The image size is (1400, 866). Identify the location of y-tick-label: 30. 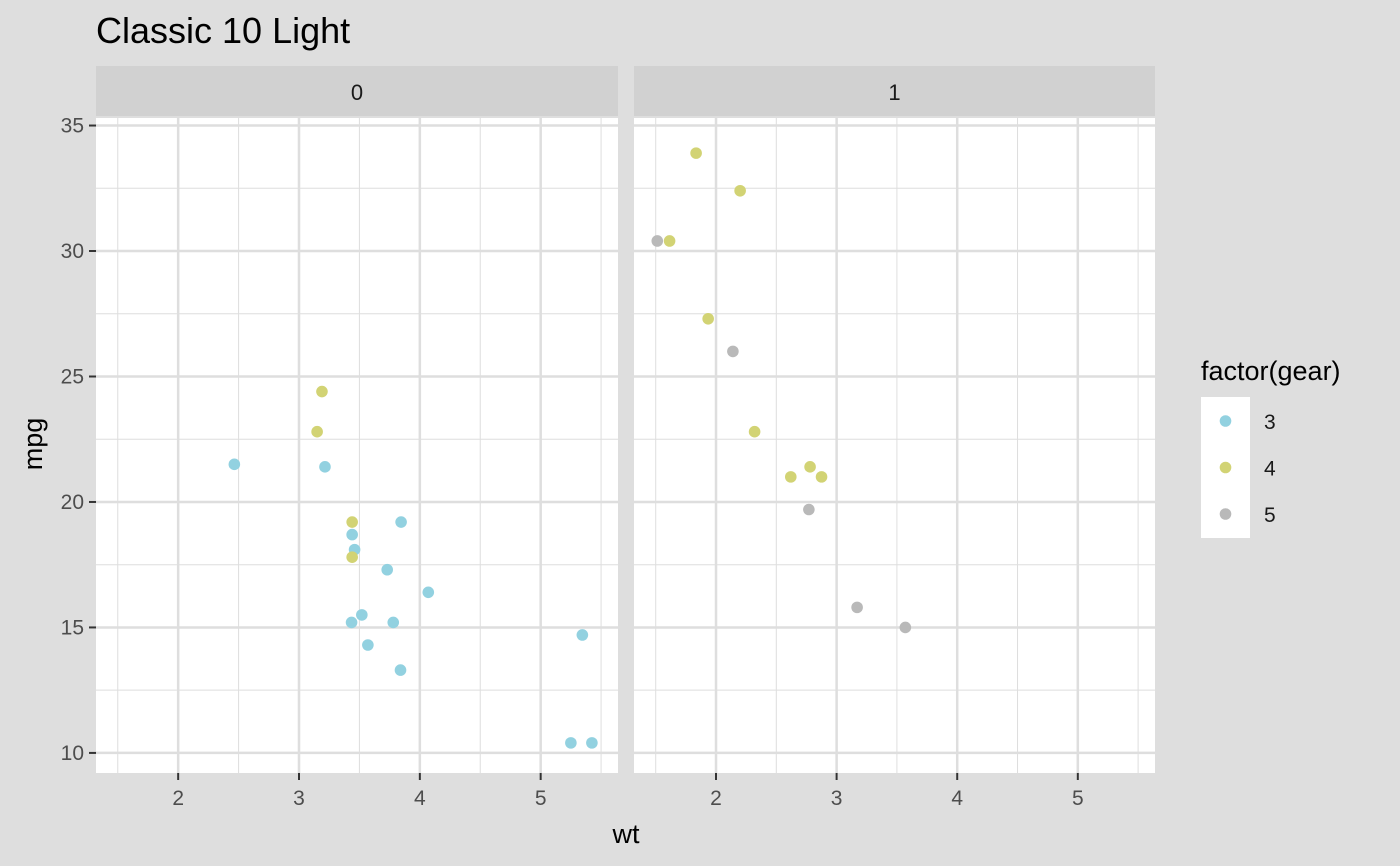
(72, 251).